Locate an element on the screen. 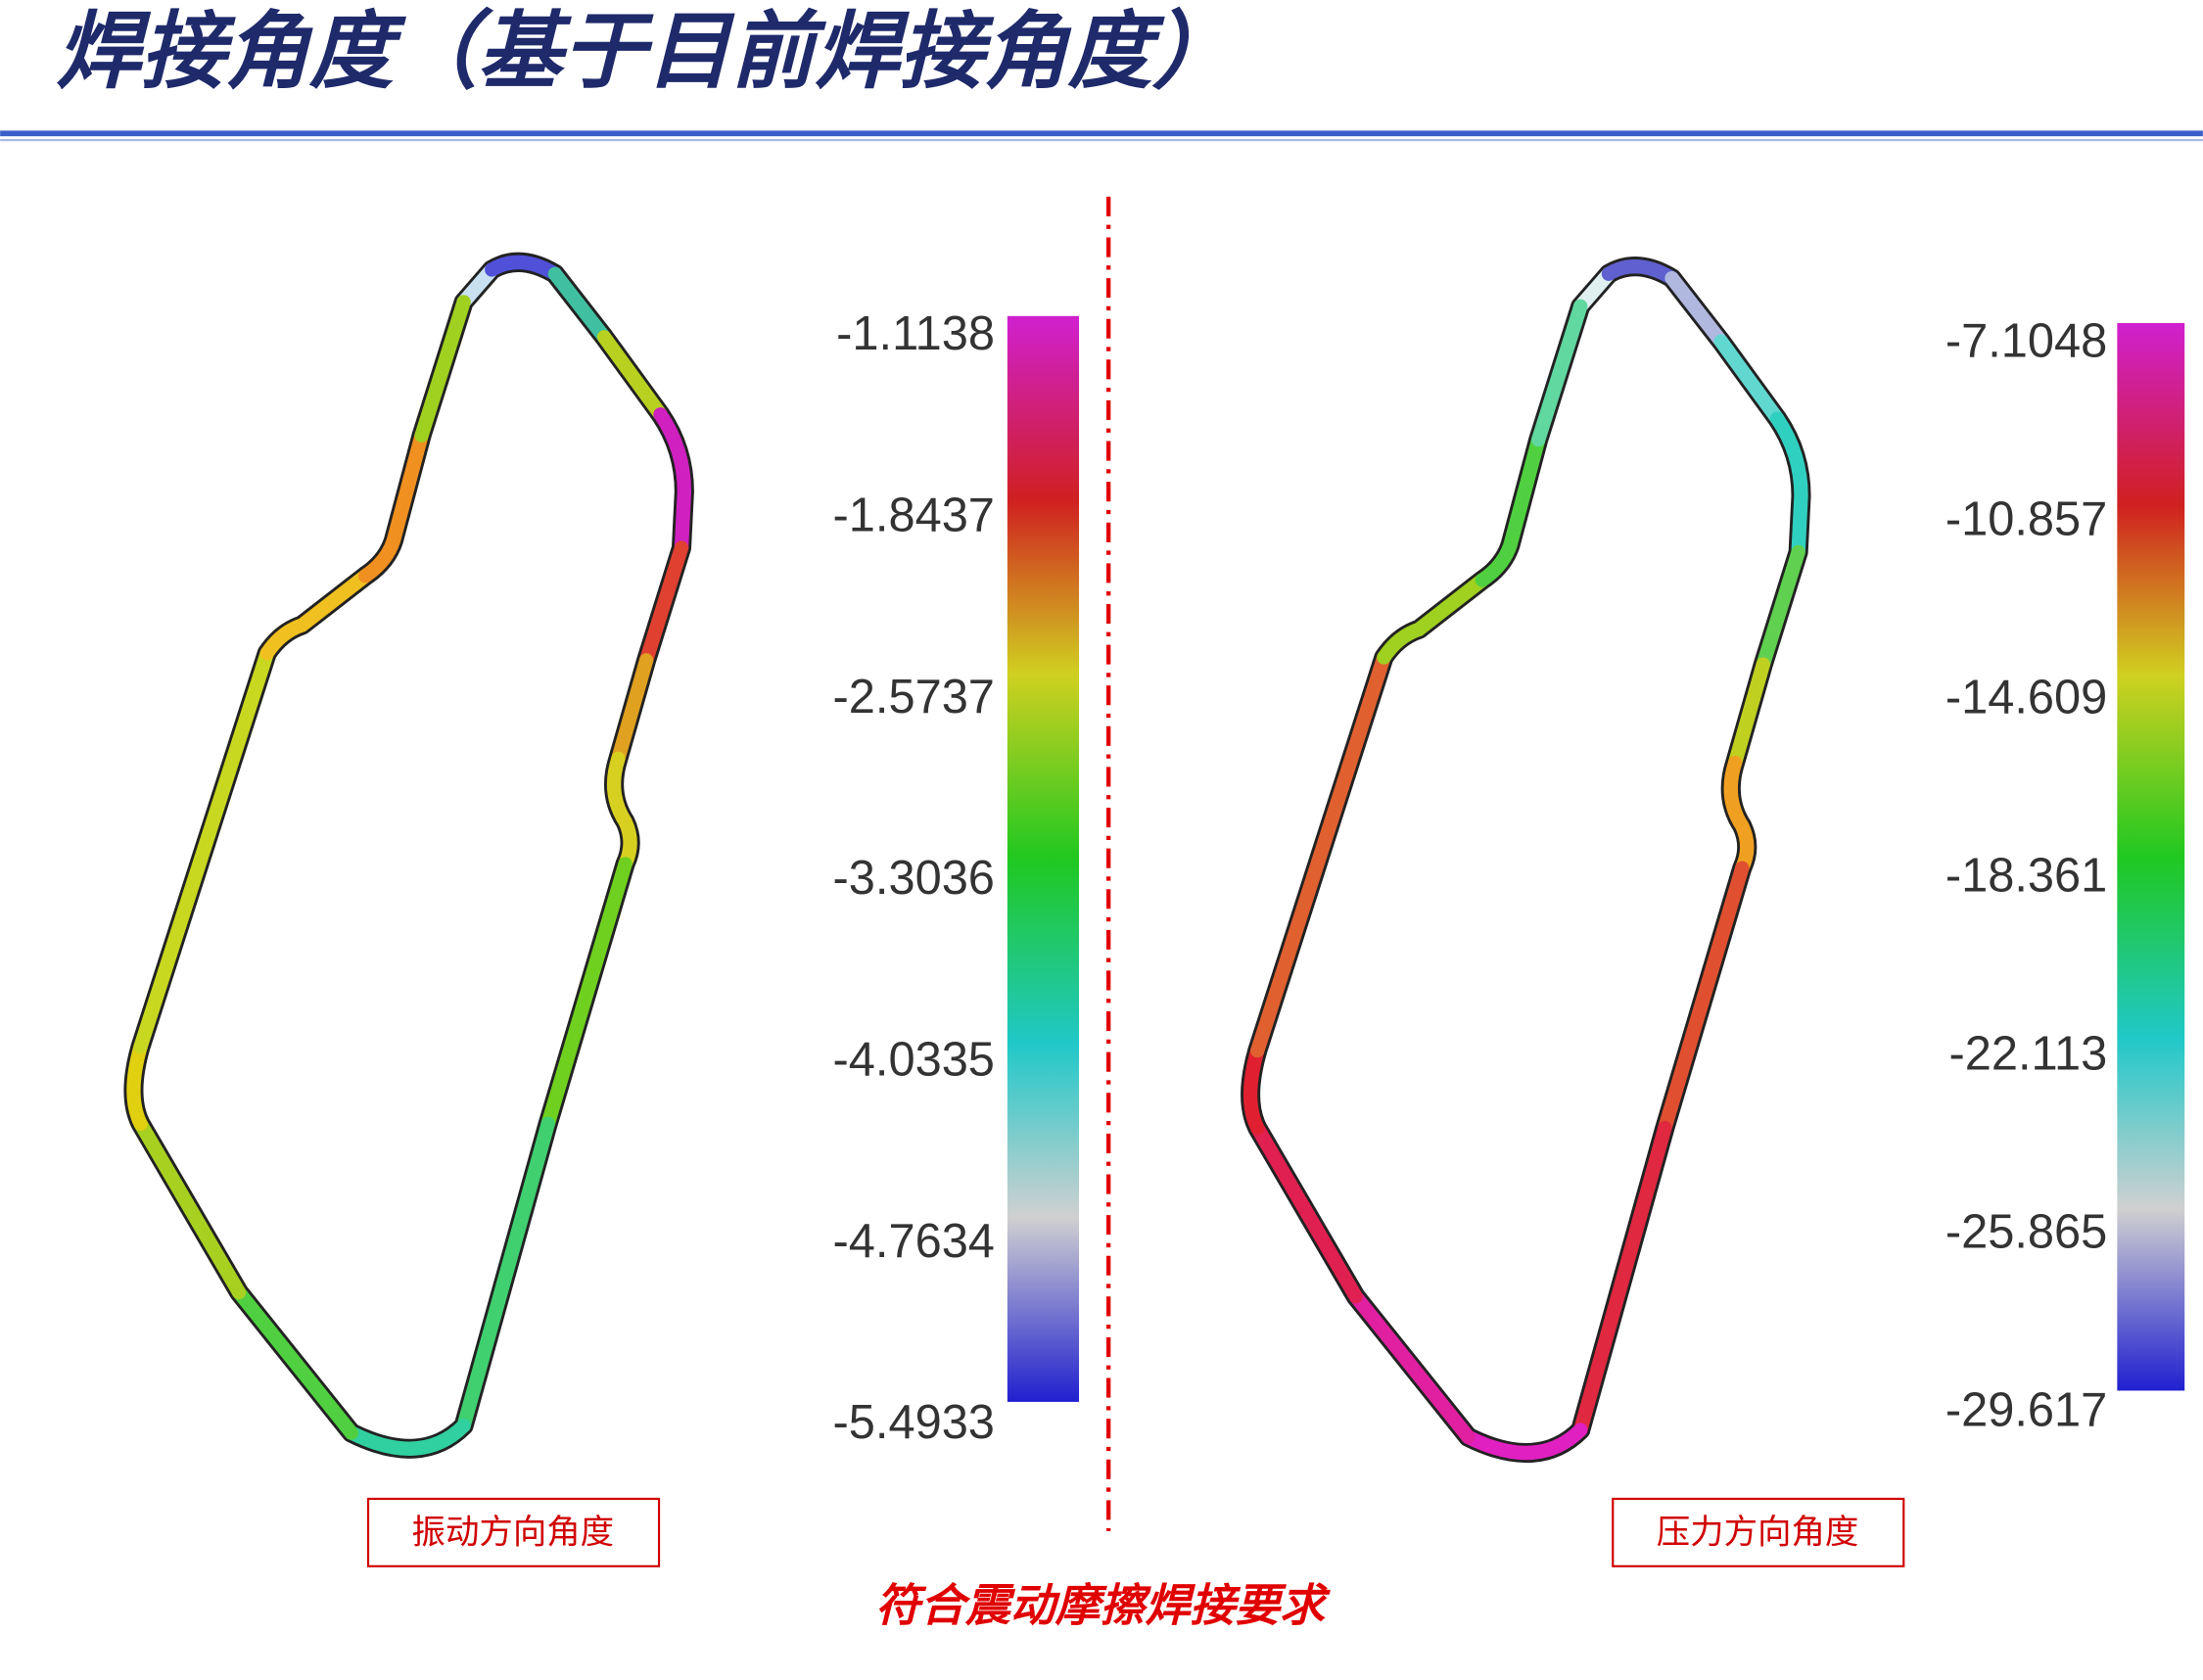 This screenshot has width=2203, height=1680. caption: 压力方向角度 is located at coordinates (1758, 1532).